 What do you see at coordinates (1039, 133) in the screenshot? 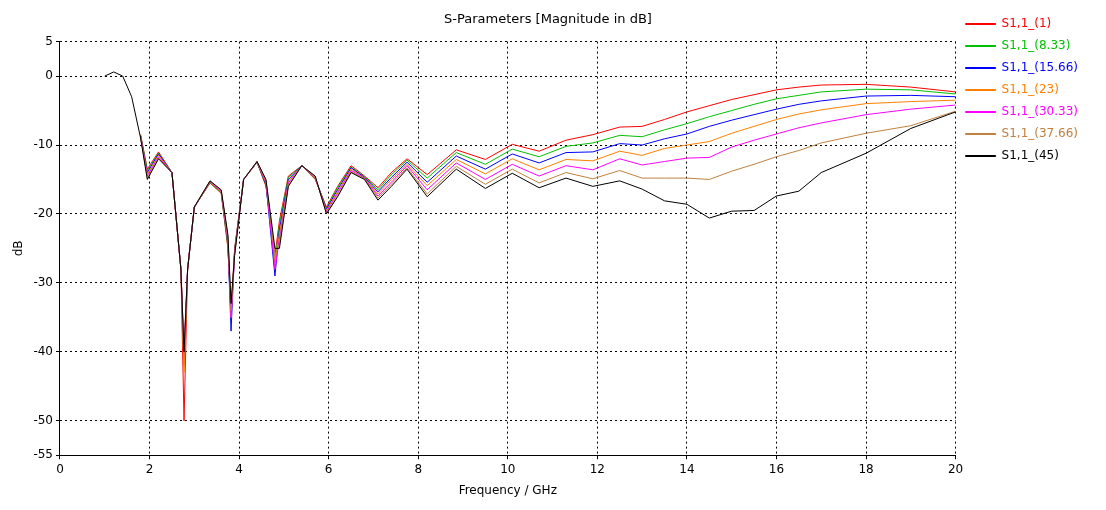
I see `legend-label: S1,1_(37.66)` at bounding box center [1039, 133].